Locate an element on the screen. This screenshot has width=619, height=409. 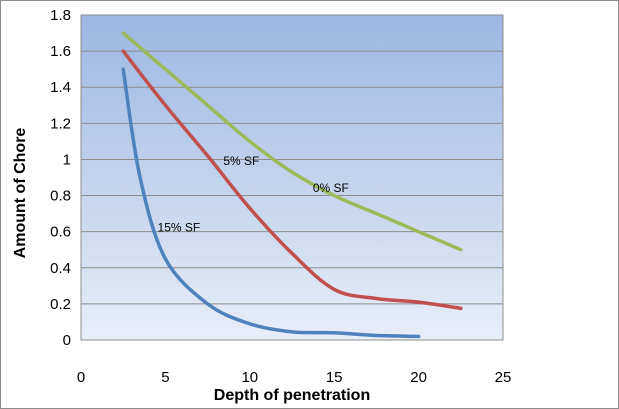
x-tick-label: 15 is located at coordinates (334, 377).